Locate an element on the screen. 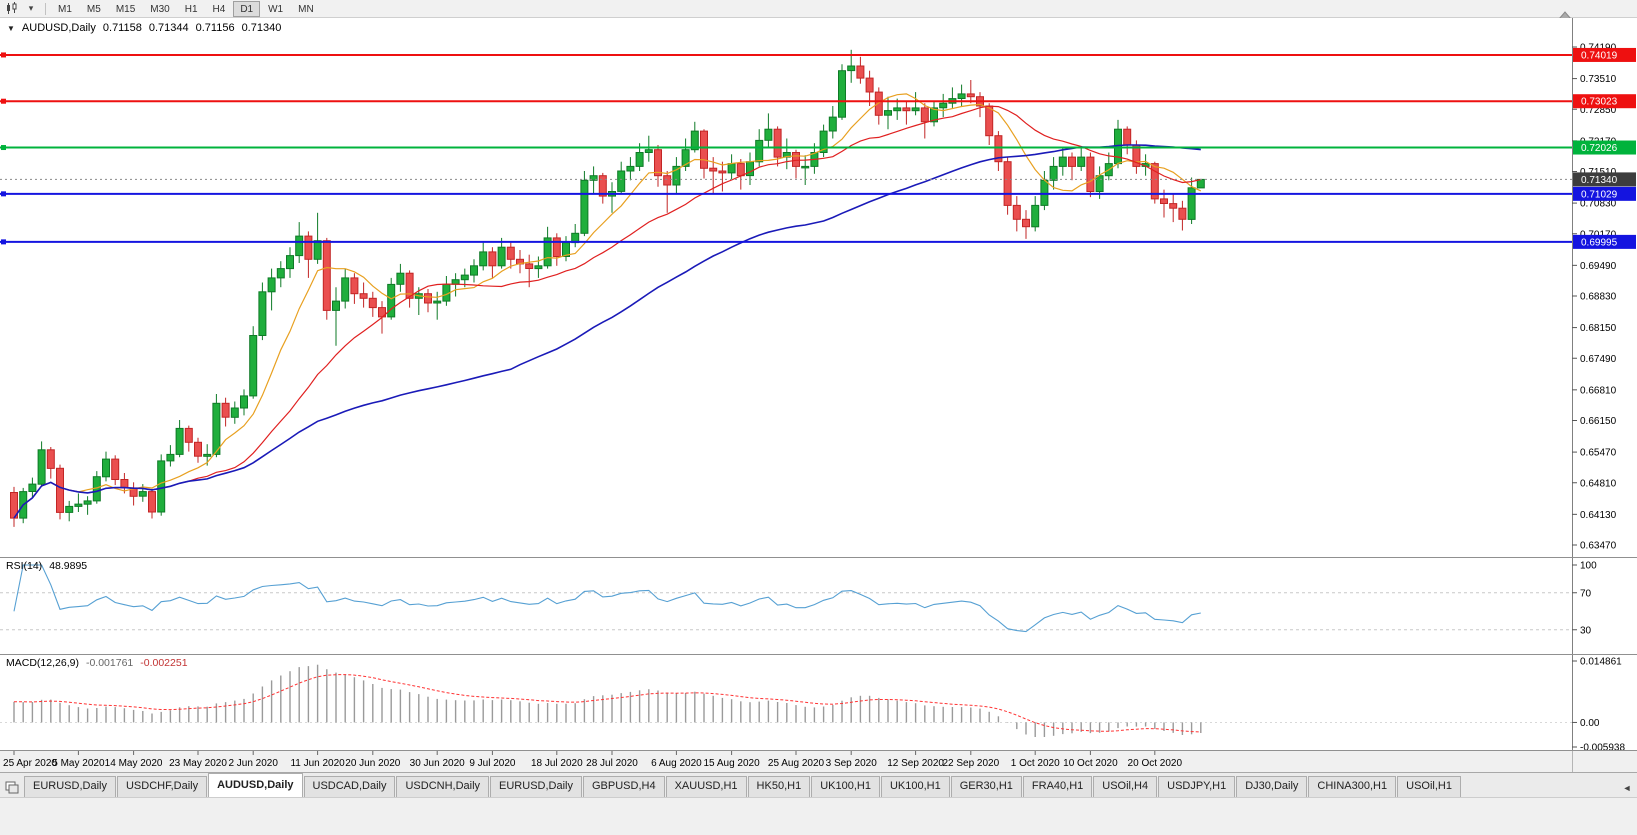 The height and width of the screenshot is (835, 1637). svg-text: 0.67490 is located at coordinates (1598, 359).